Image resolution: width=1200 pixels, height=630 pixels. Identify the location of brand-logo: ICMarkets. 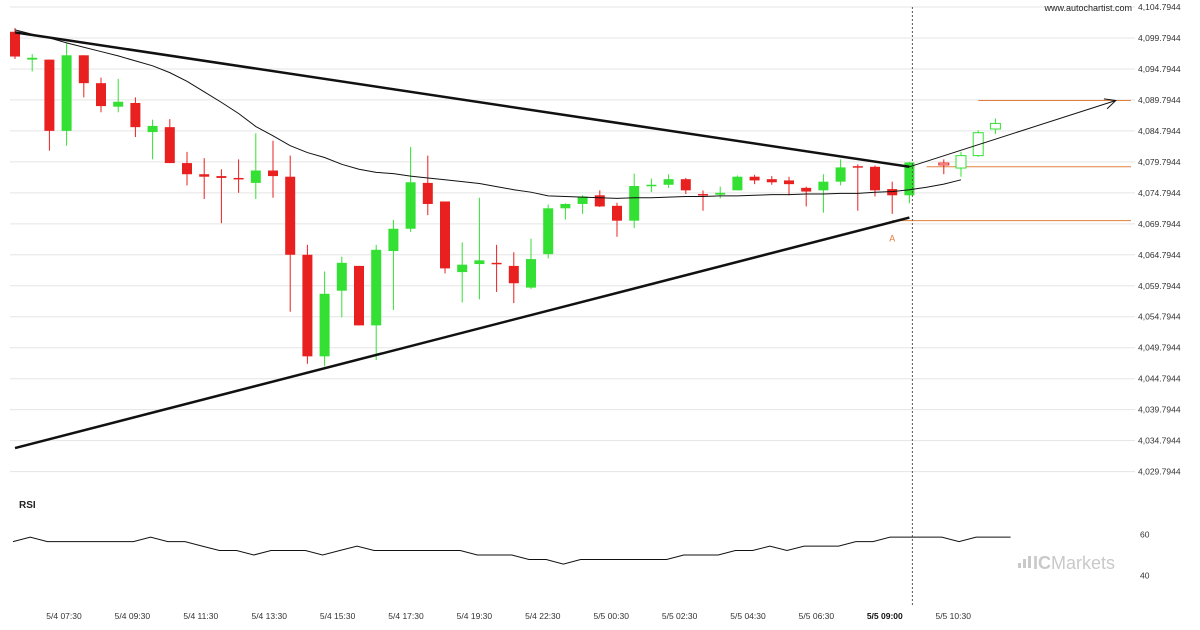
(1066, 563).